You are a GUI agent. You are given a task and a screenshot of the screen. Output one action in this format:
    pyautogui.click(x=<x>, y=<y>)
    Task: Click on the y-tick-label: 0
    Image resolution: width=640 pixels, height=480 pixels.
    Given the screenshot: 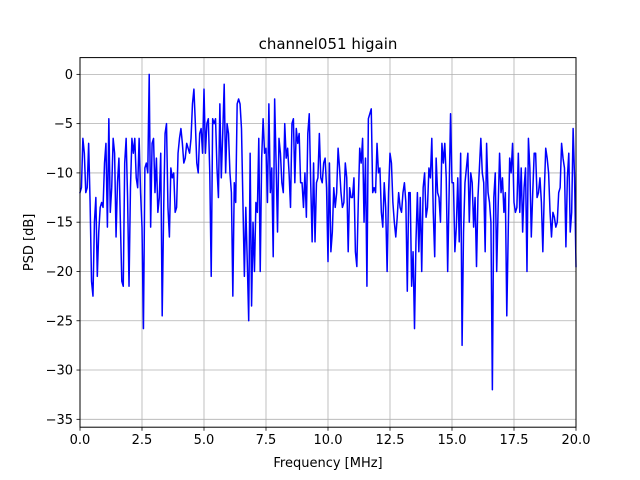 What is the action you would take?
    pyautogui.click(x=69, y=75)
    